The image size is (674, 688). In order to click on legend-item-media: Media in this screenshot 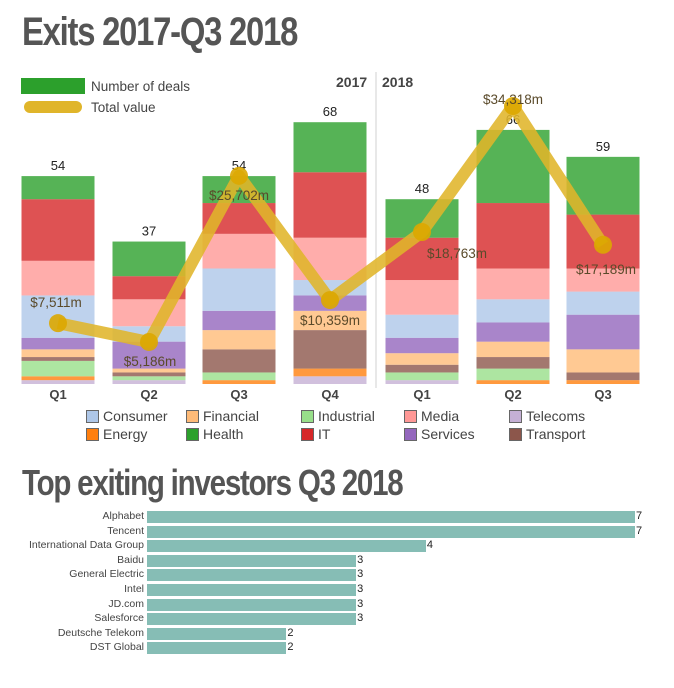, I will do `click(431, 416)`.